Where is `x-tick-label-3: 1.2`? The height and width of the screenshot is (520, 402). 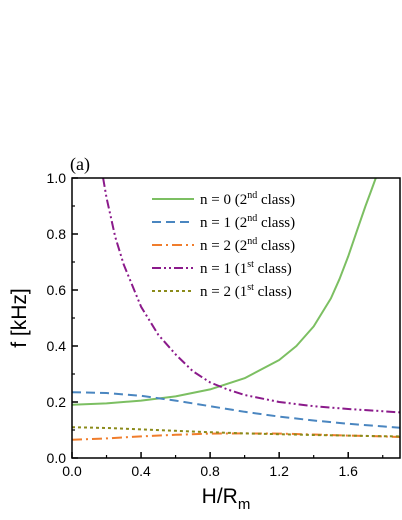 x-tick-label-3: 1.2 is located at coordinates (279, 471).